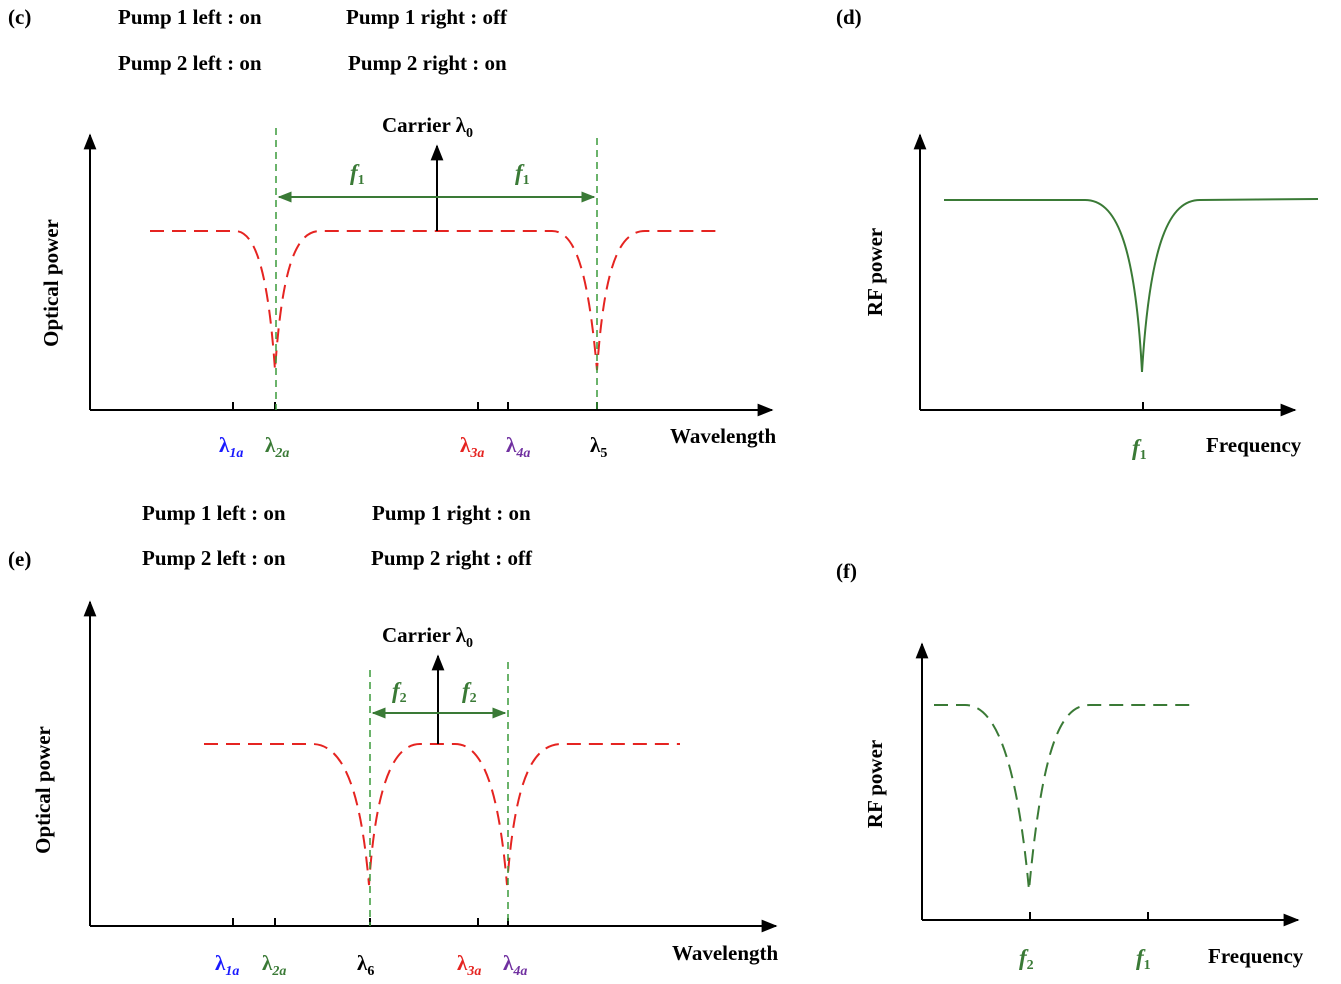  What do you see at coordinates (357, 174) in the screenshot?
I see `f1-left-label: f1` at bounding box center [357, 174].